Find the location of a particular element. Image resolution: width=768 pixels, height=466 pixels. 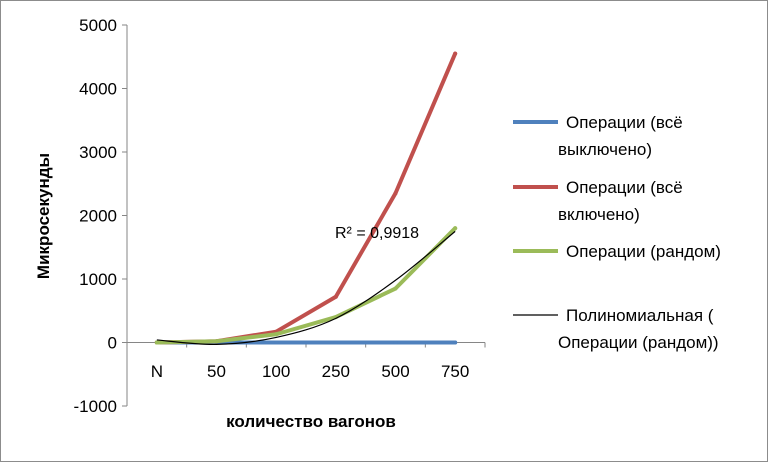

y-tick-label: -1000 is located at coordinates (95, 406).